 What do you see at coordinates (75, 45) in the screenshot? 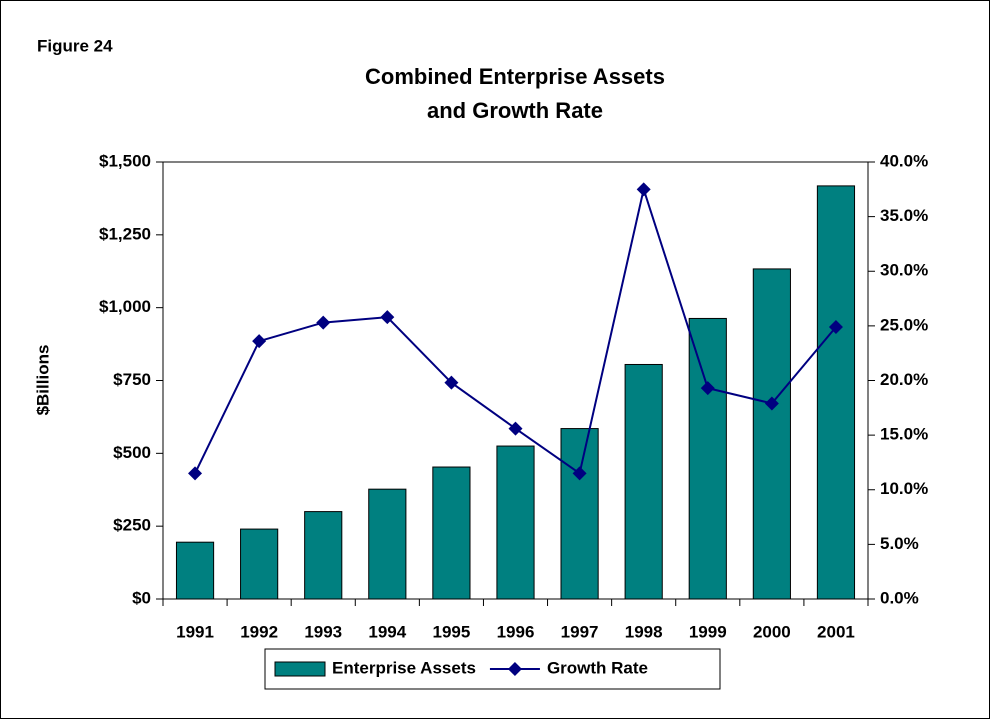
I see `figure-label: Figure 24` at bounding box center [75, 45].